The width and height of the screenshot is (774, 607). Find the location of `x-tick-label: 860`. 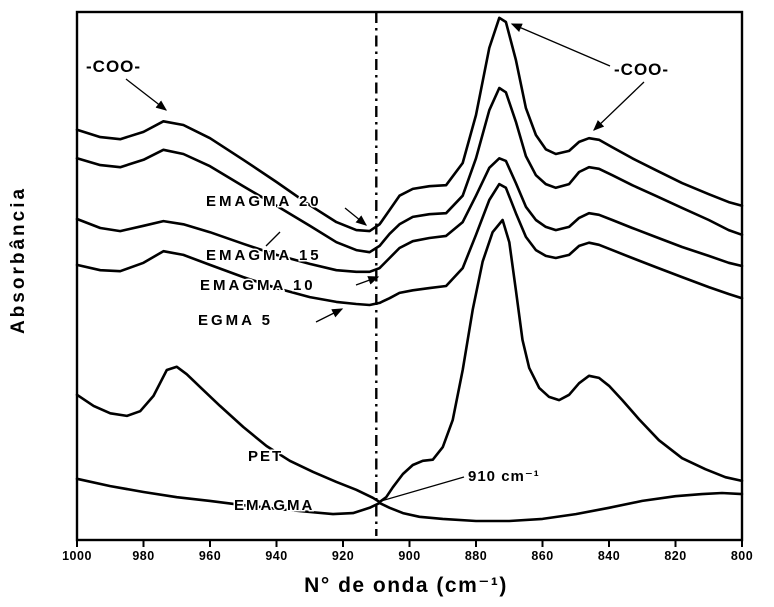

x-tick-label: 860 is located at coordinates (542, 556).